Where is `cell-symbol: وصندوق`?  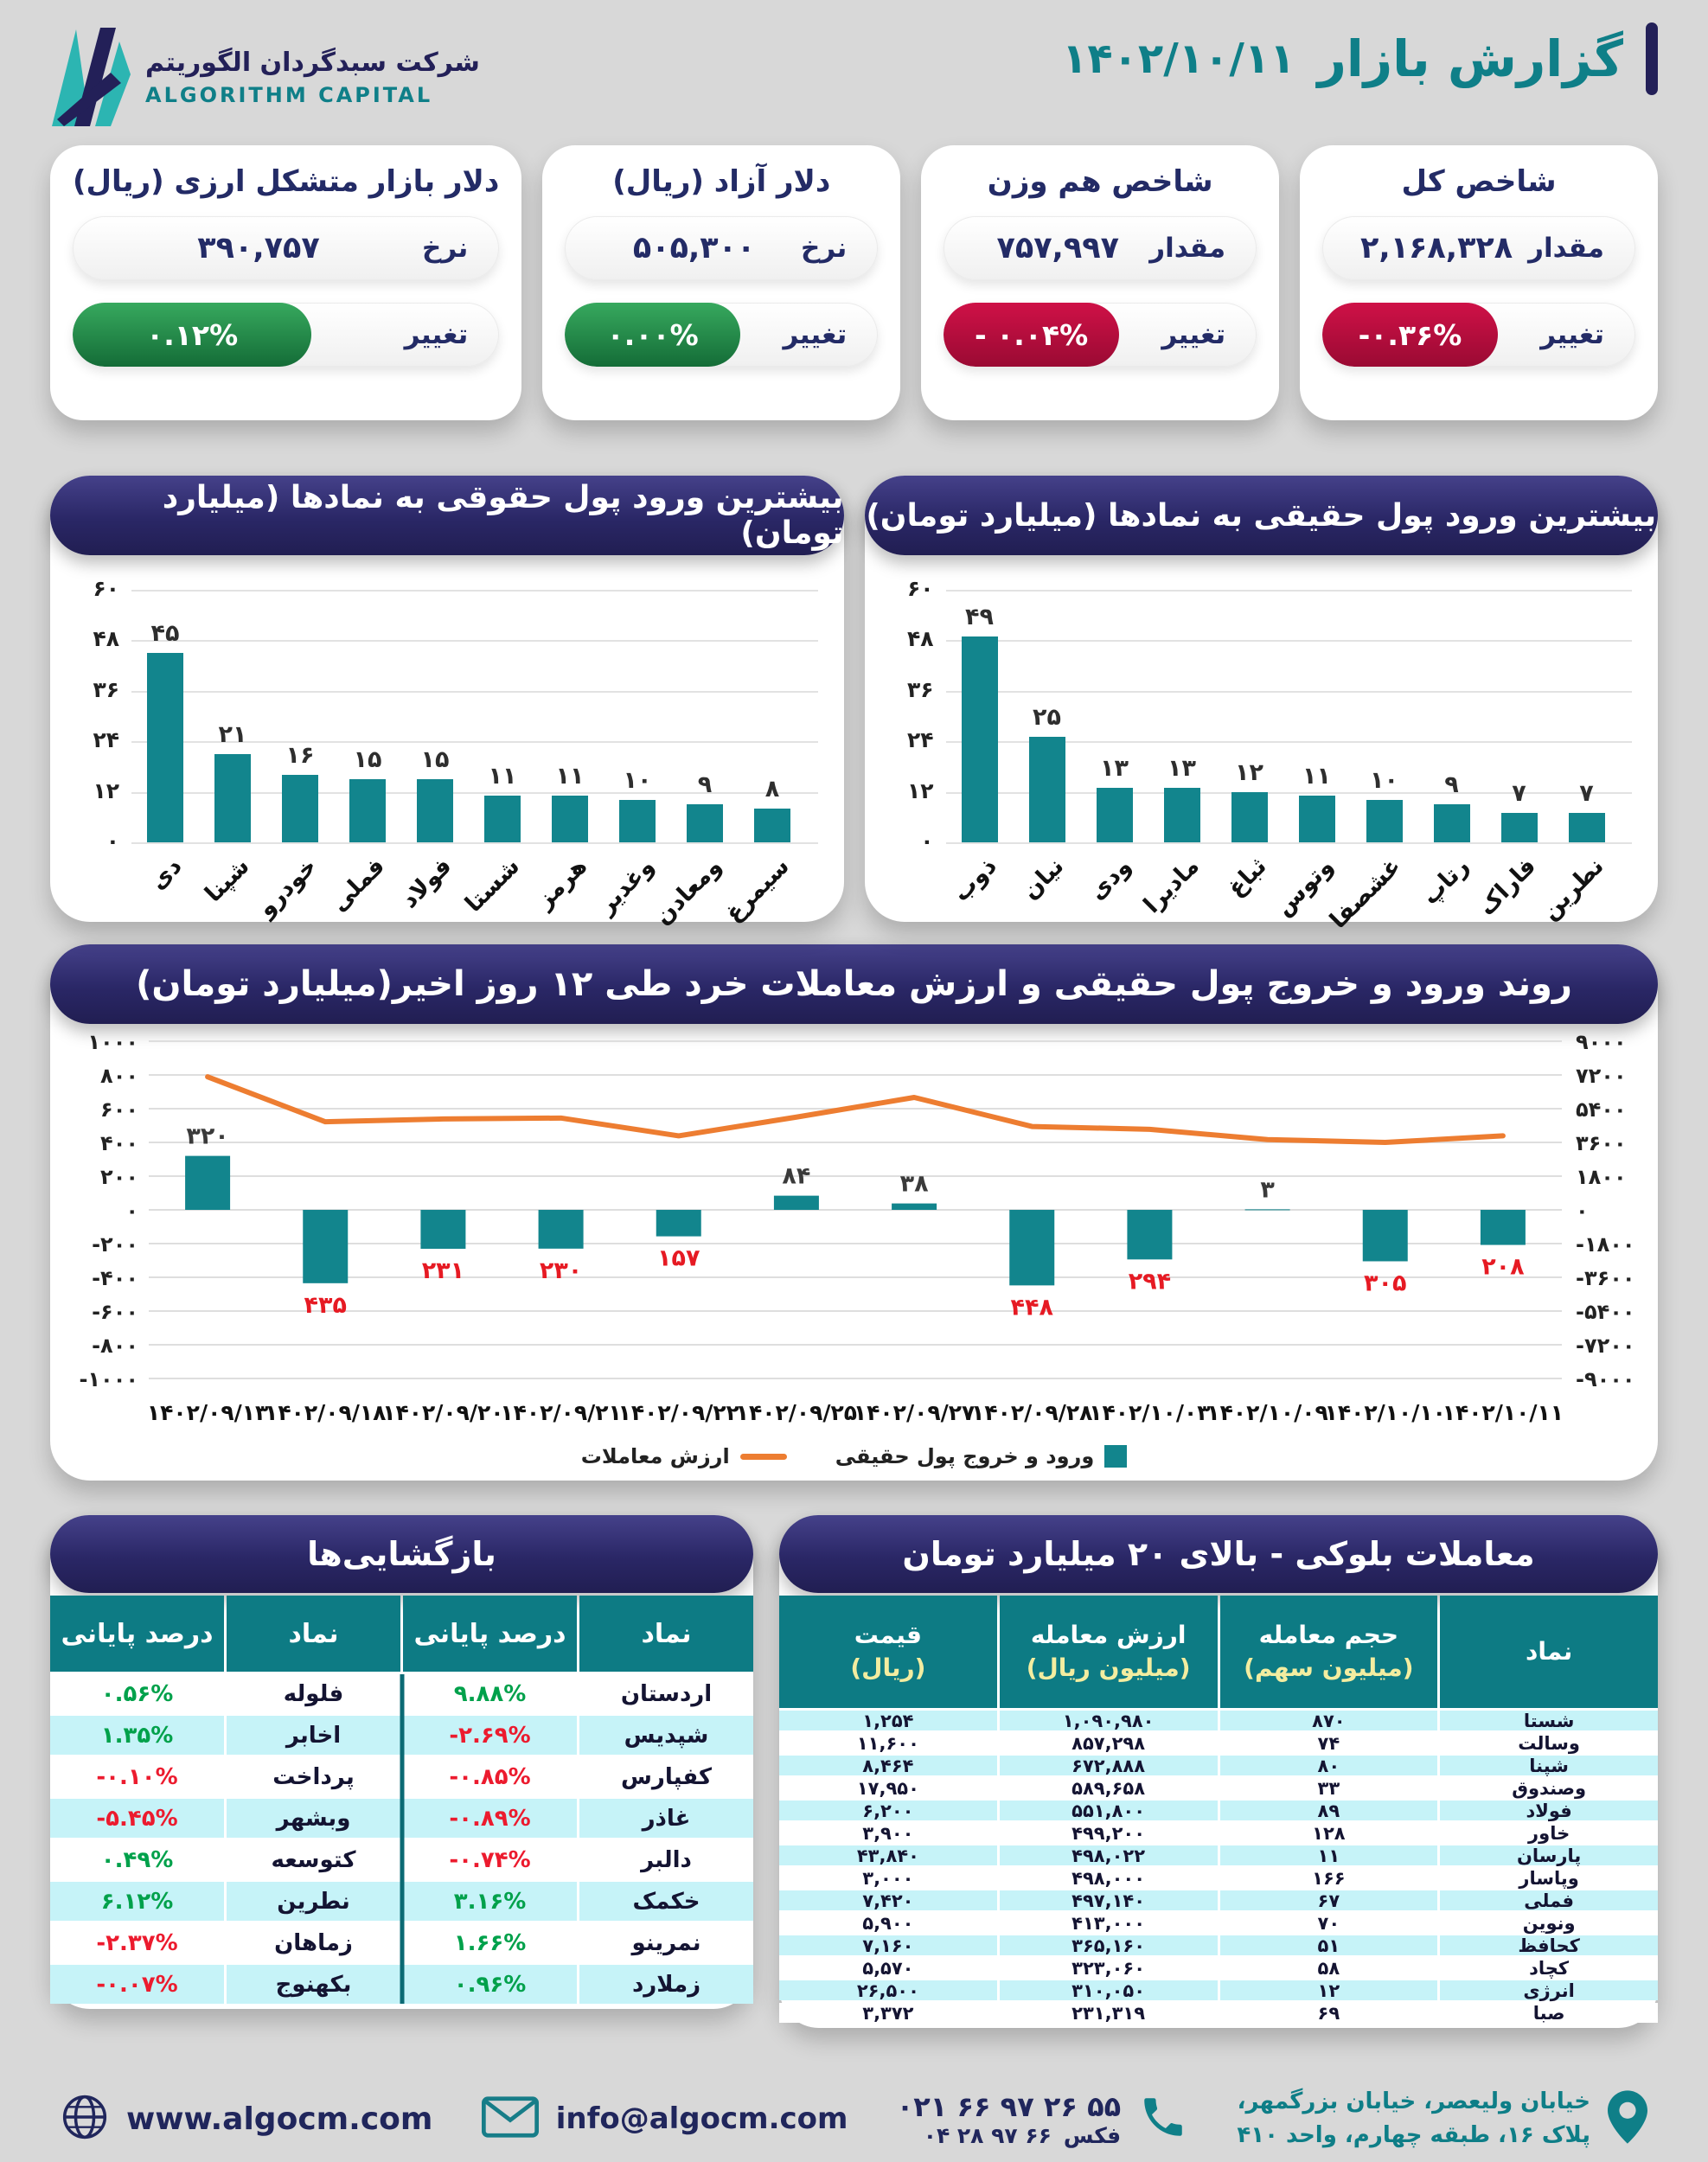
cell-symbol: وصندوق is located at coordinates (1549, 1788).